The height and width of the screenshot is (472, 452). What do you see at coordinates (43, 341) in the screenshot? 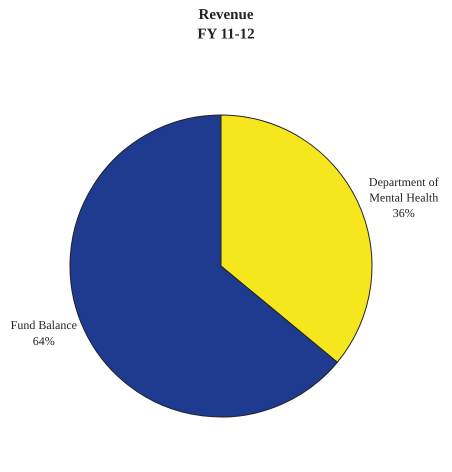
I see `data-label: 64%` at bounding box center [43, 341].